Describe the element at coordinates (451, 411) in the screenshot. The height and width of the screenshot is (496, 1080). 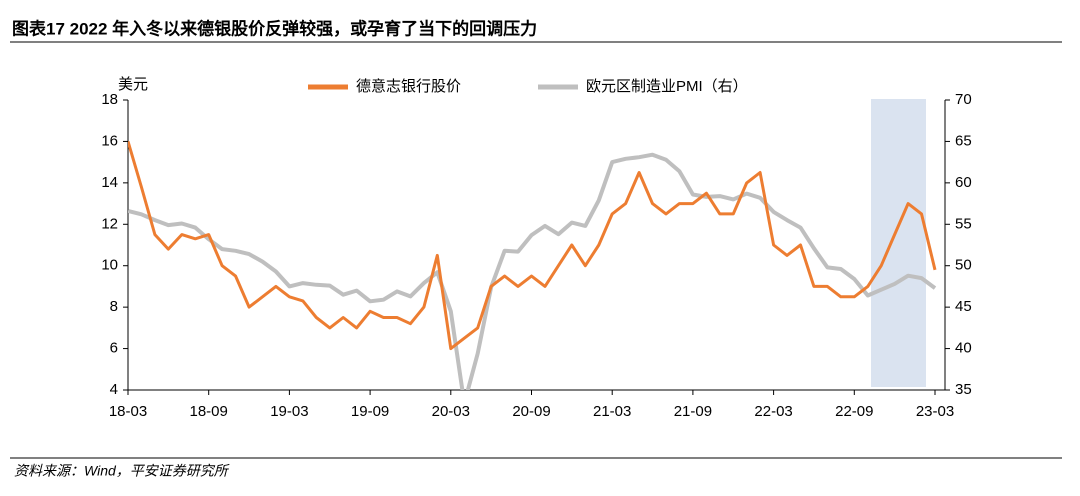
I see `x-tick-label: 20-03` at that location.